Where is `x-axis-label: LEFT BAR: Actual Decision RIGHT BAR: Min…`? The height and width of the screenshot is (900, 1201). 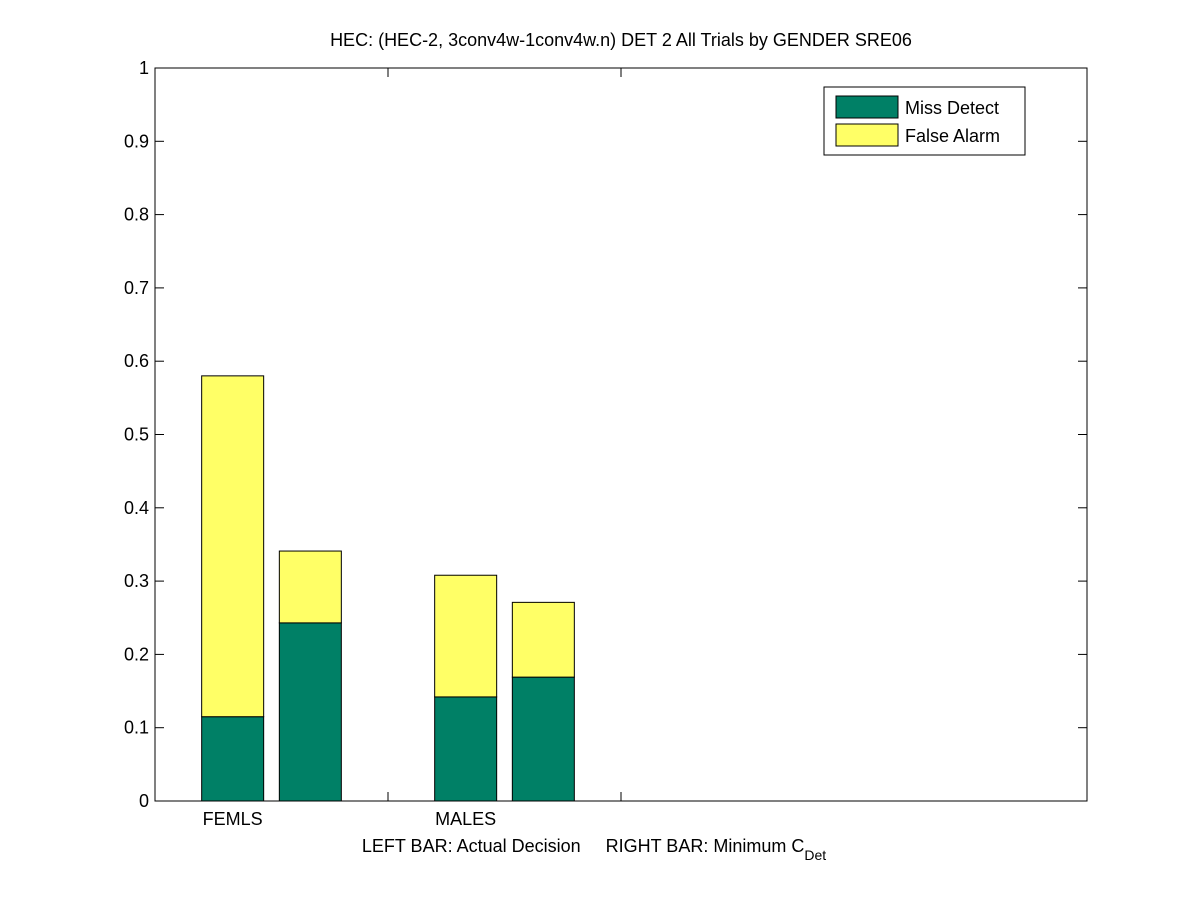
x-axis-label: LEFT BAR: Actual Decision RIGHT BAR: Min… is located at coordinates (594, 849).